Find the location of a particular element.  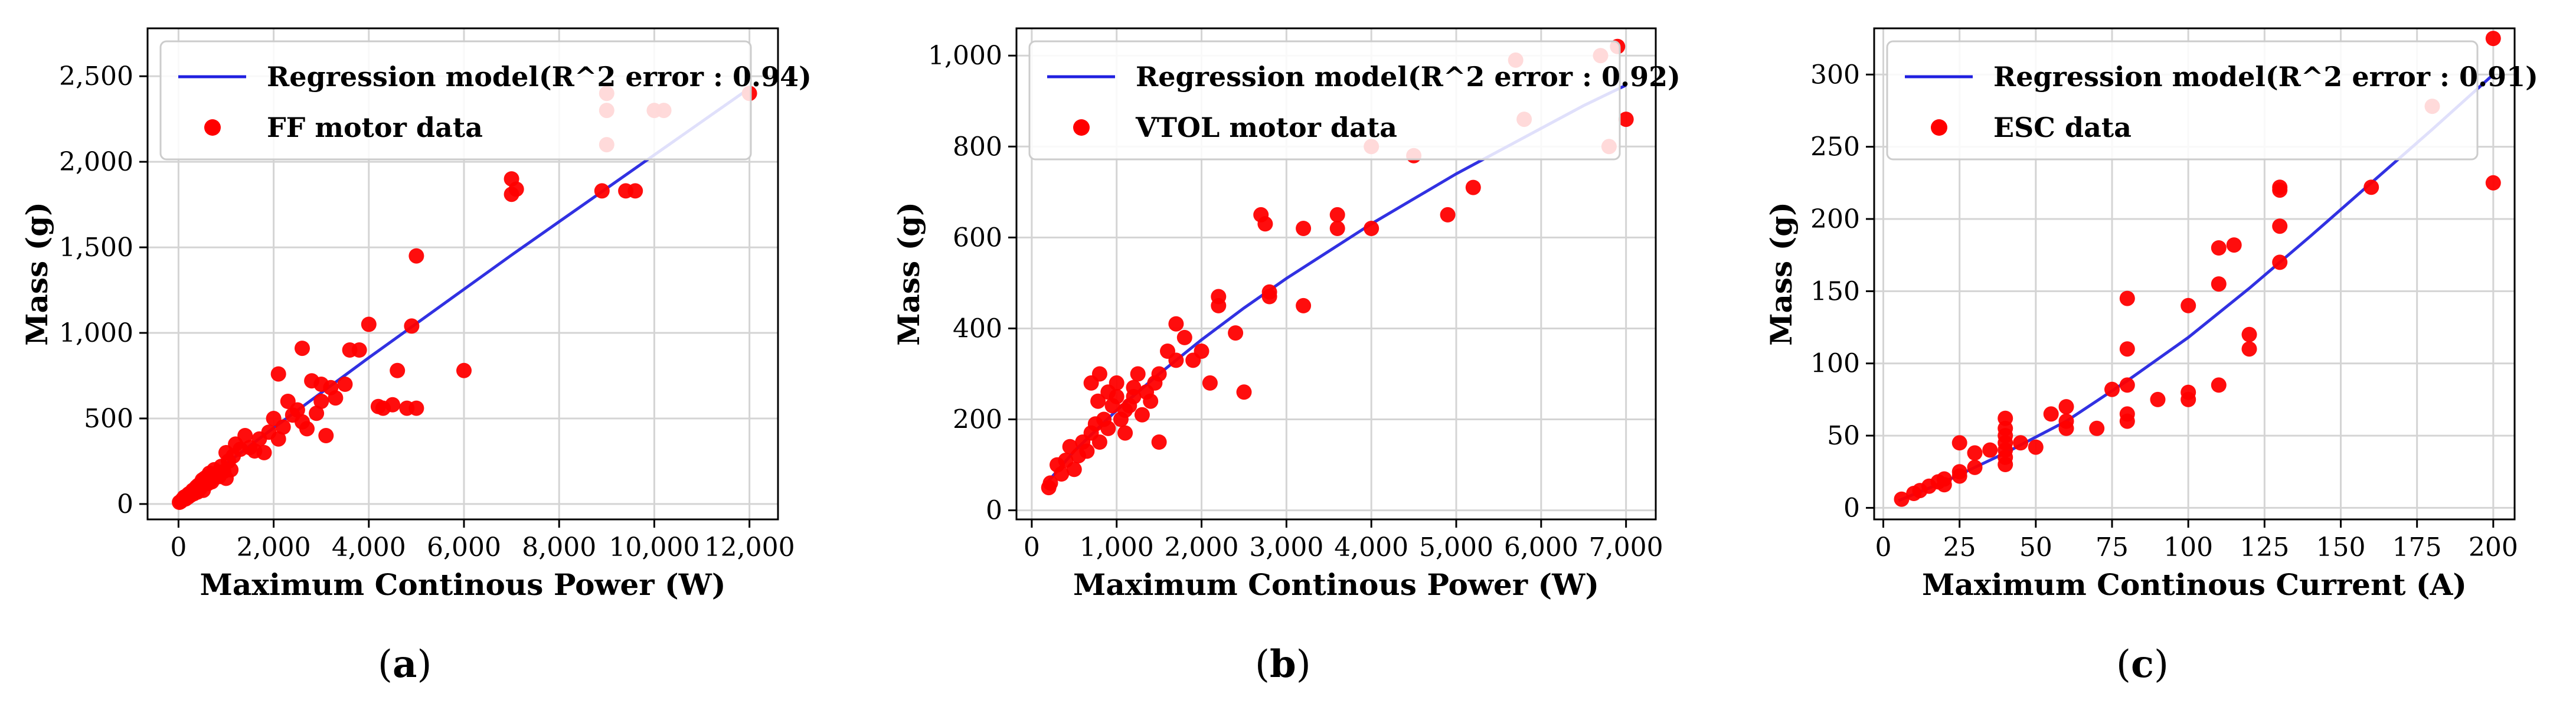

y-tick-label: 400 is located at coordinates (977, 328).